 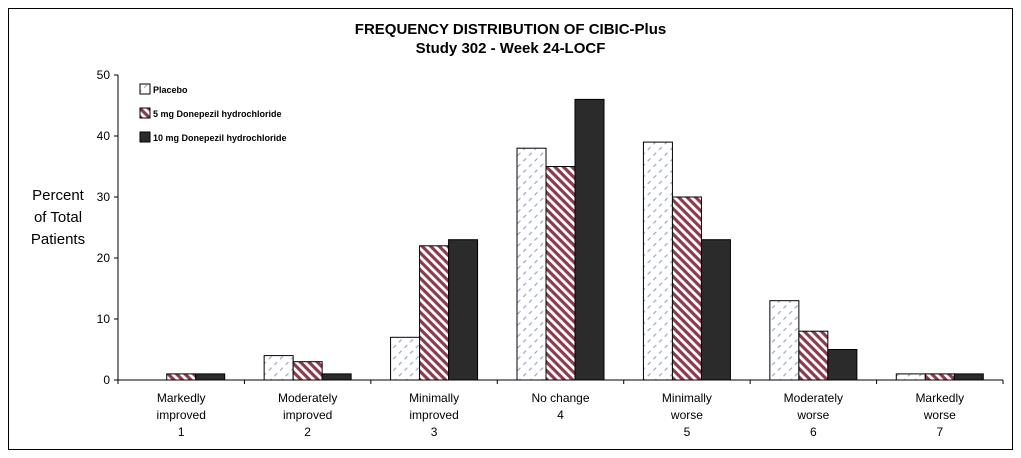 I want to click on y-axis-label-line-2: of Total, so click(x=58, y=217).